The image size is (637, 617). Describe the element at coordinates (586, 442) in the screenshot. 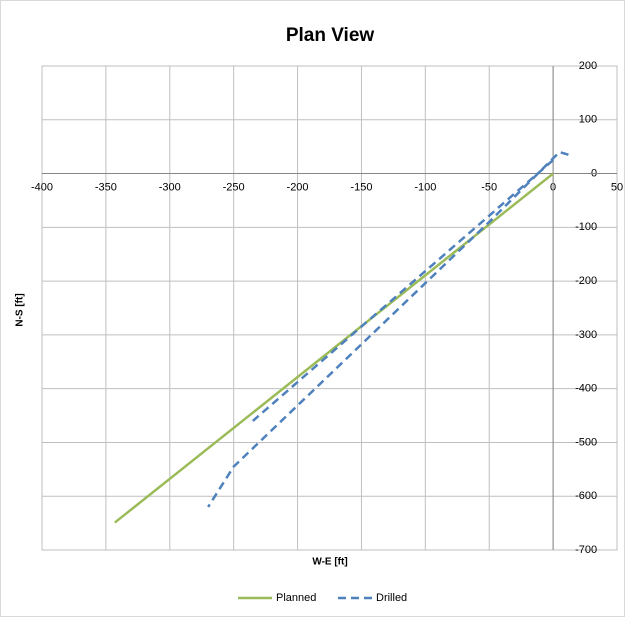

I see `y-tick-label: -500` at that location.